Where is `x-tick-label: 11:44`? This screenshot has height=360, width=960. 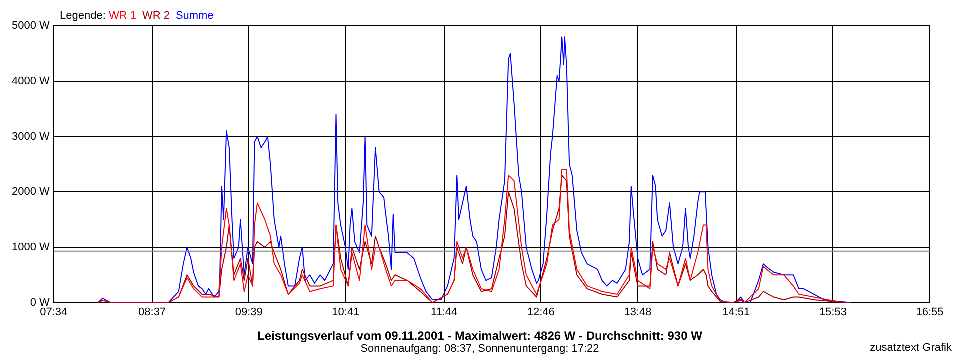
x-tick-label: 11:44 is located at coordinates (444, 312).